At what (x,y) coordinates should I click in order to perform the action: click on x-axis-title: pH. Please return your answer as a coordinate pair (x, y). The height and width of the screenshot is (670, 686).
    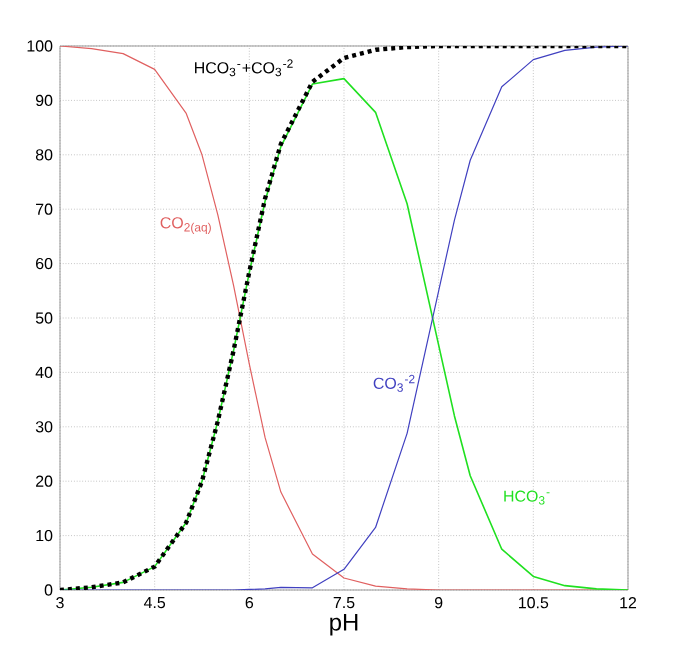
    Looking at the image, I should click on (344, 625).